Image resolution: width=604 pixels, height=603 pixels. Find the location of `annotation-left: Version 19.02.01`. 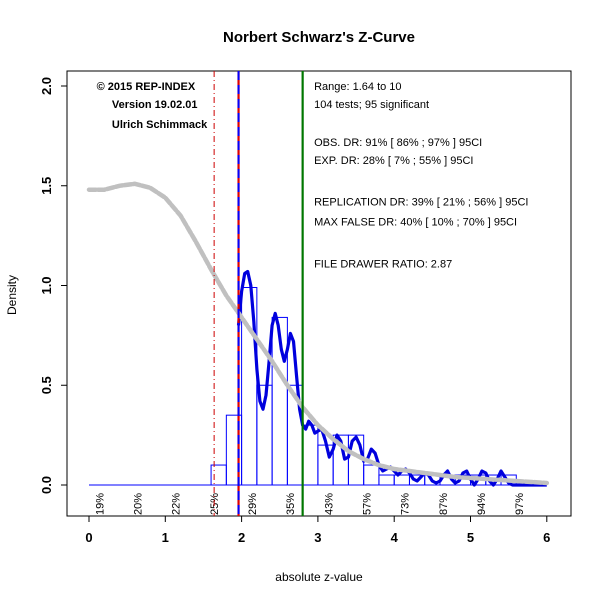

annotation-left: Version 19.02.01 is located at coordinates (155, 105).